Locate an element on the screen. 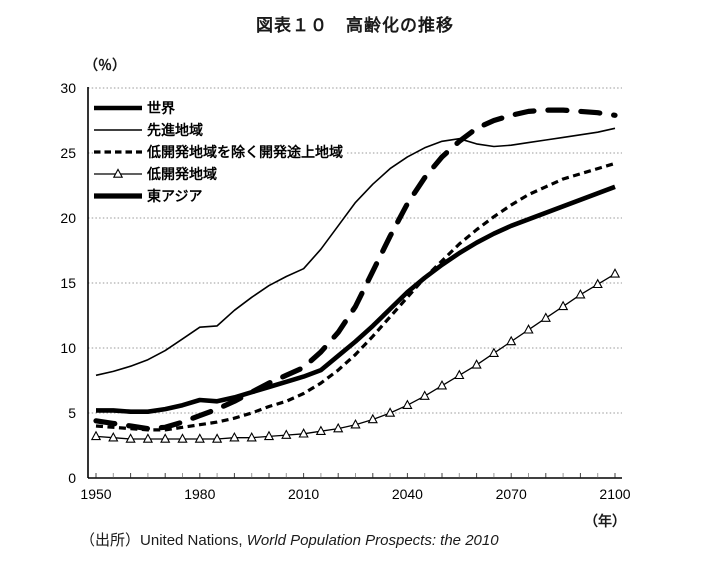 The height and width of the screenshot is (563, 710). series-marker-triangle-2060 is located at coordinates (476, 364).